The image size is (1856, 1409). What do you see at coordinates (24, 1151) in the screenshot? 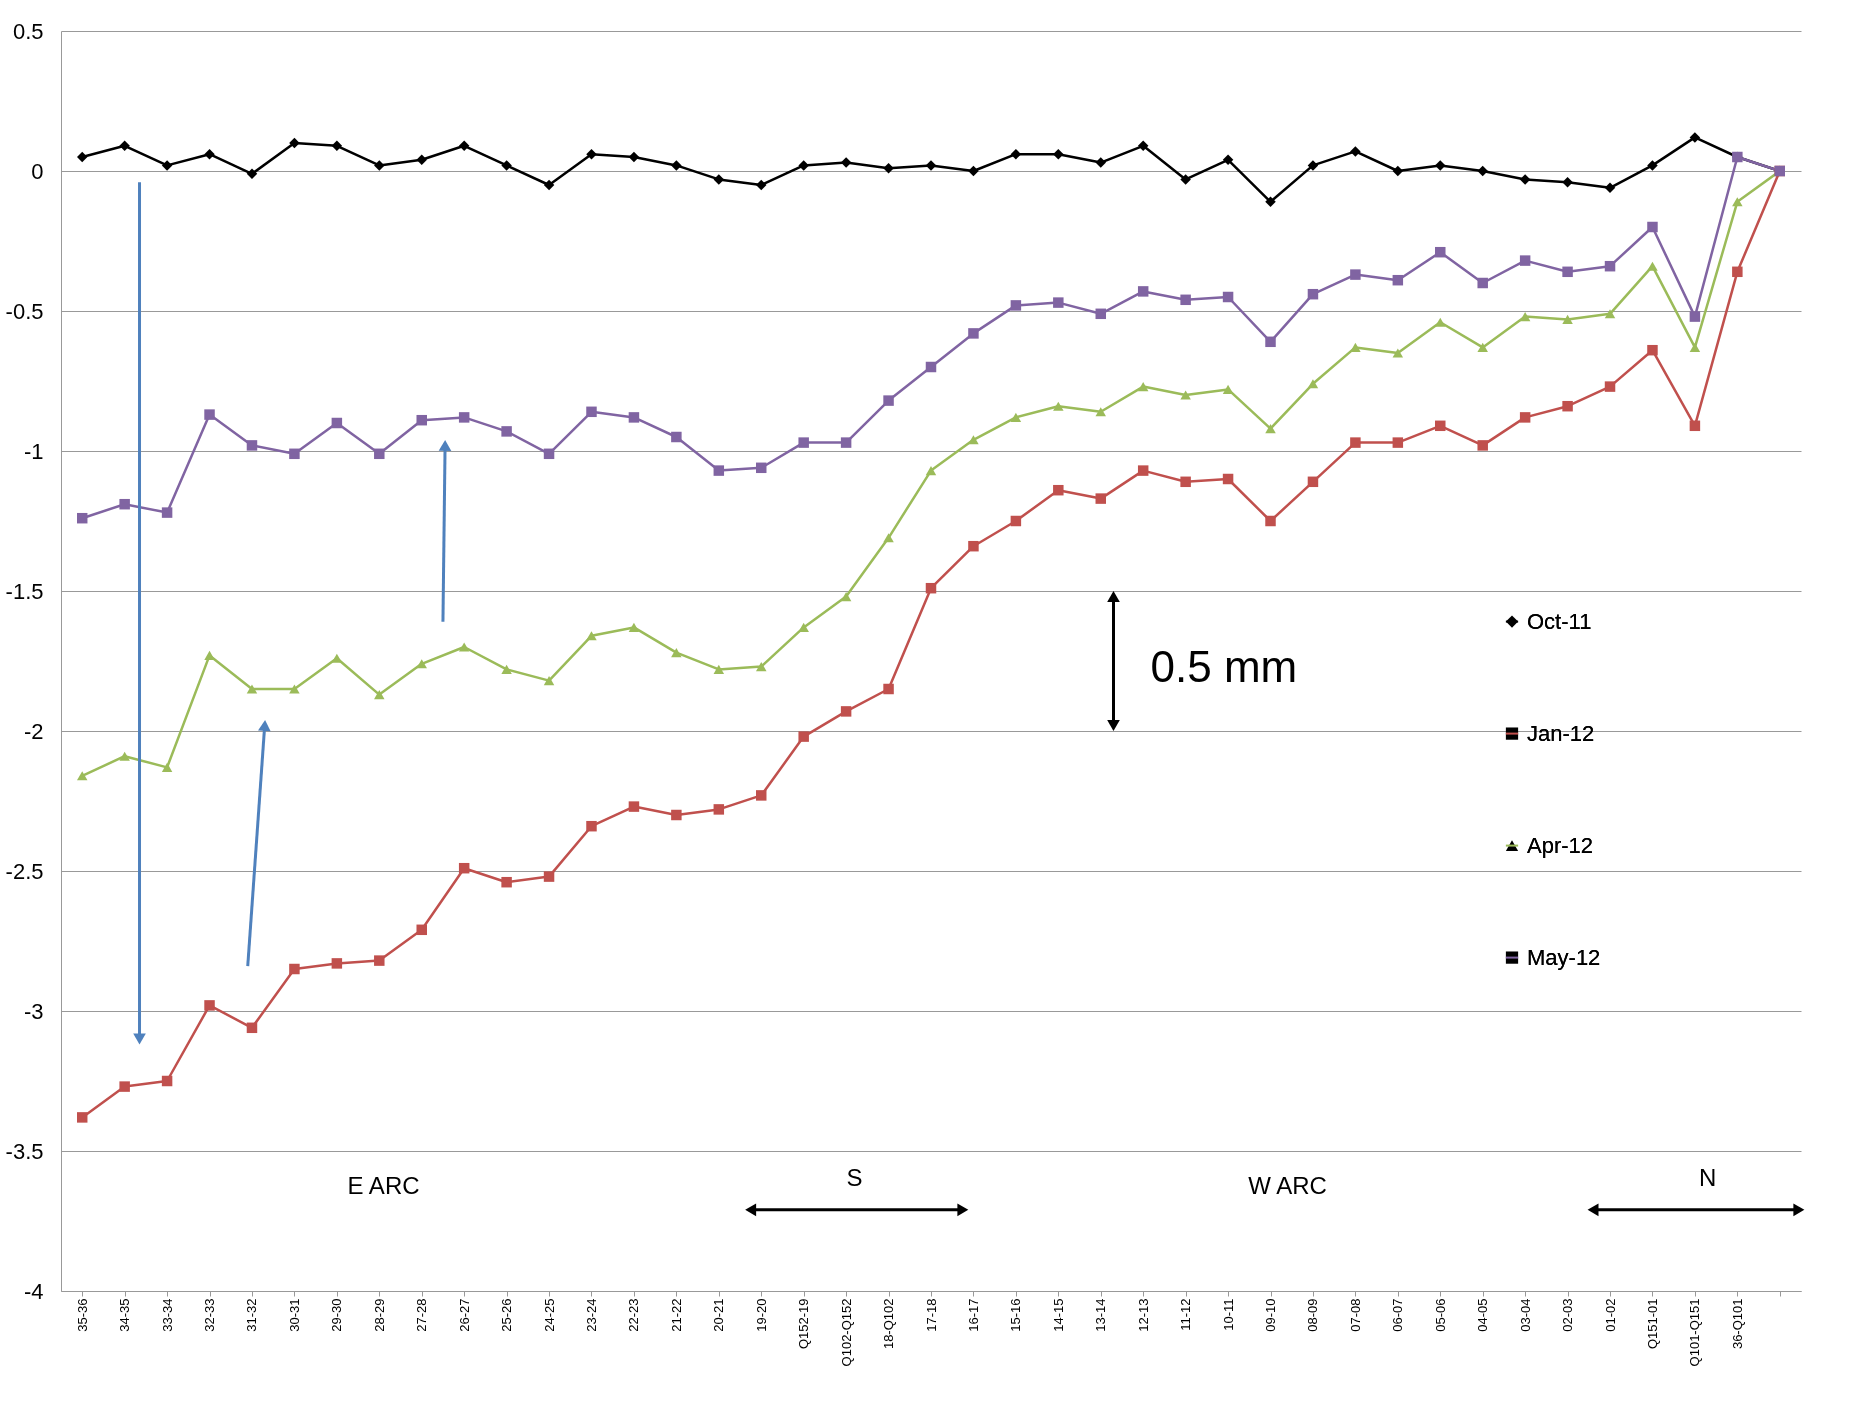
I see `y-tick-label: -3.5` at bounding box center [24, 1151].